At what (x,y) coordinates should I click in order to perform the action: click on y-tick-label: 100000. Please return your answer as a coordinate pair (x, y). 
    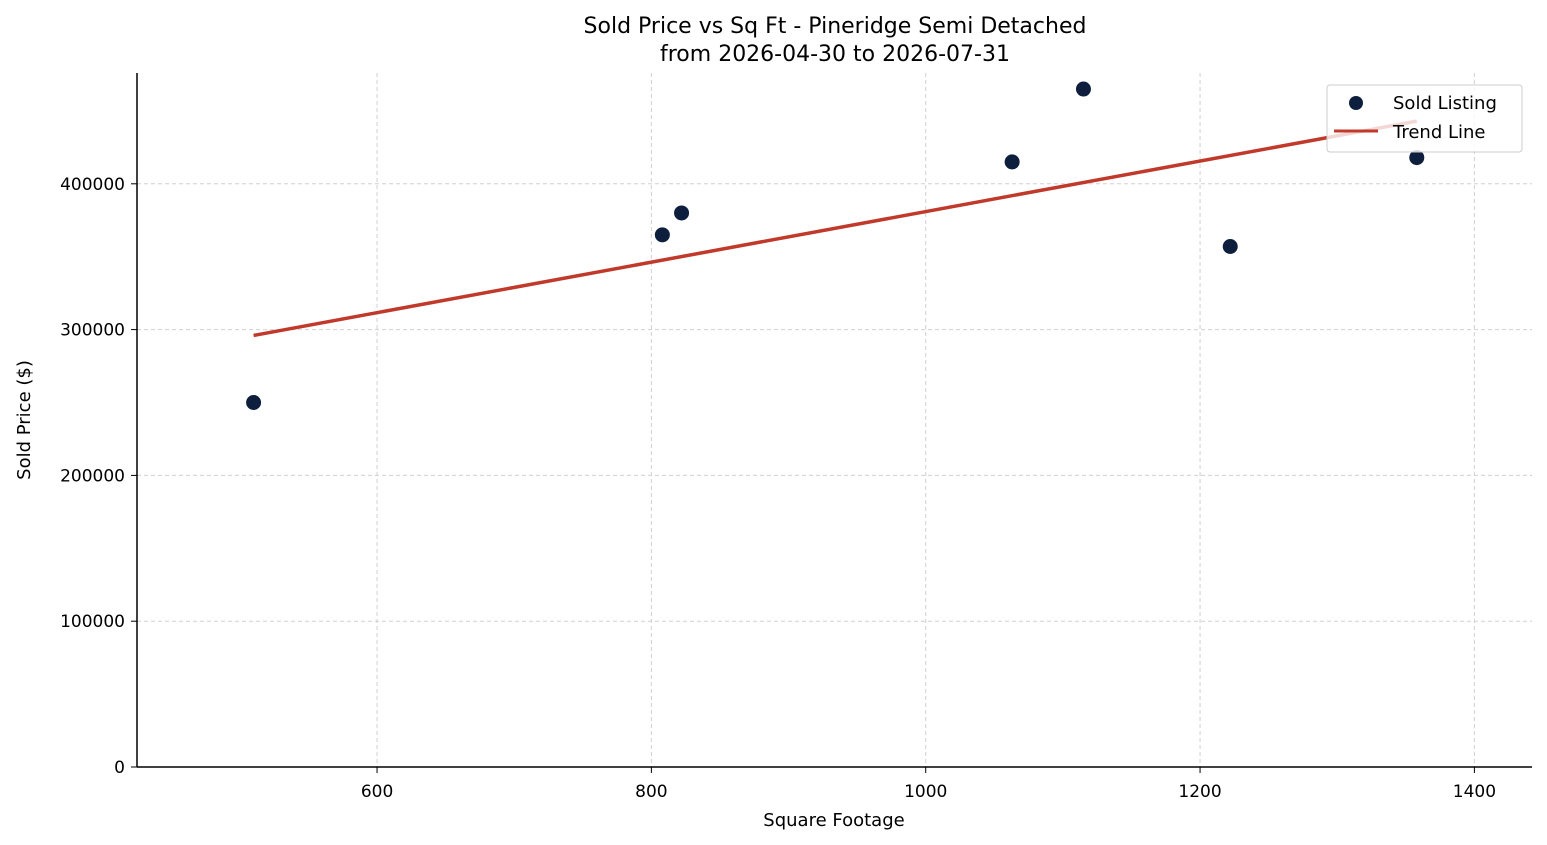
    Looking at the image, I should click on (92, 622).